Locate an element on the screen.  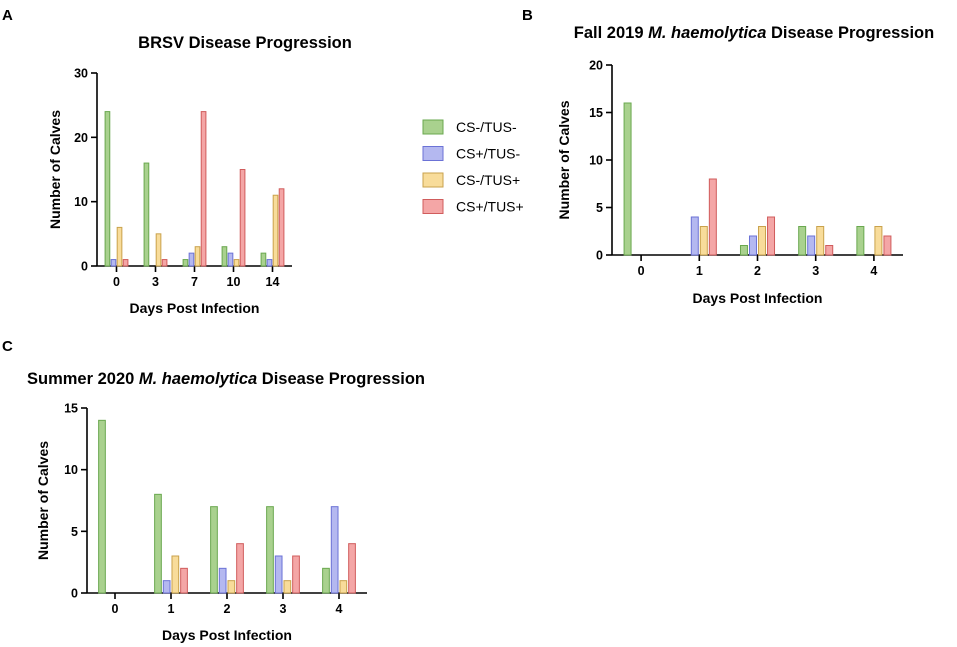
x-tick-label-b: 3 is located at coordinates (815, 271).